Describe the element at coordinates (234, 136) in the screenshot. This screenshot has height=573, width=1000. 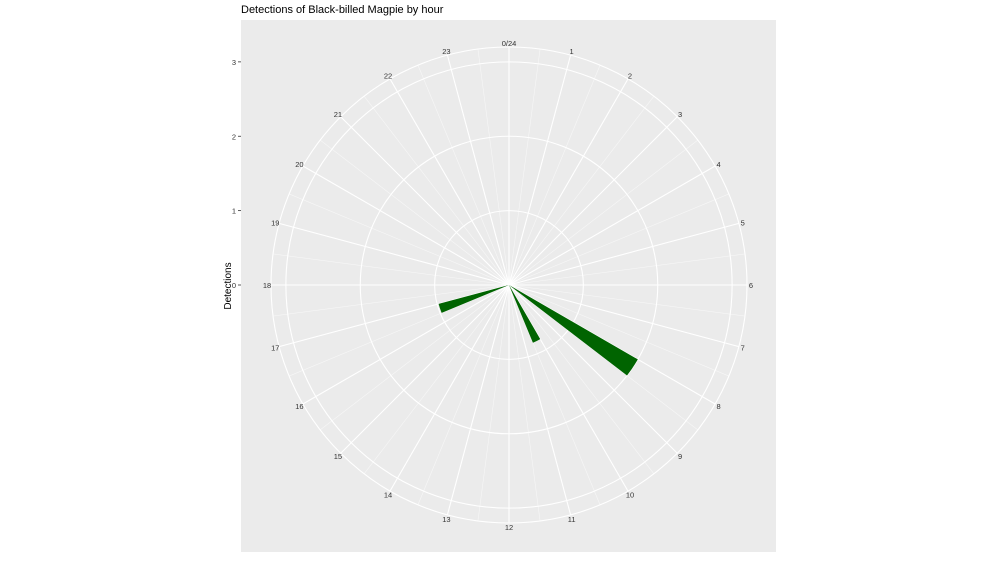
I see `y-tick-label: 2` at that location.